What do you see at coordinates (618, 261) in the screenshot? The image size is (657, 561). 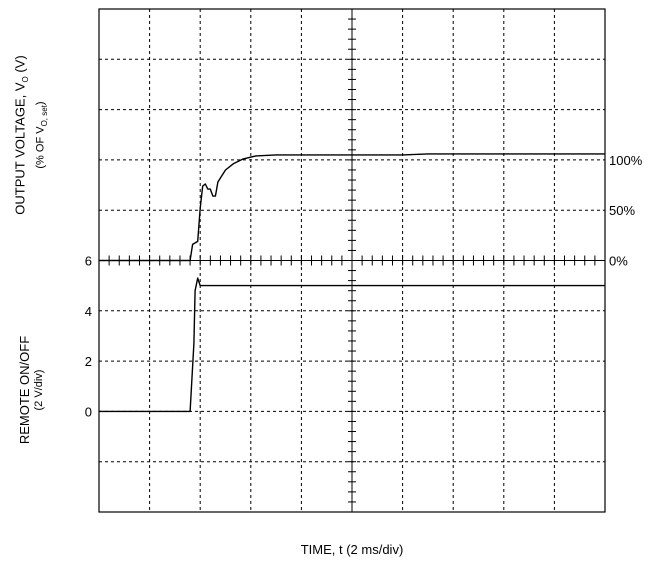 I see `upper-tick-label: 0%` at bounding box center [618, 261].